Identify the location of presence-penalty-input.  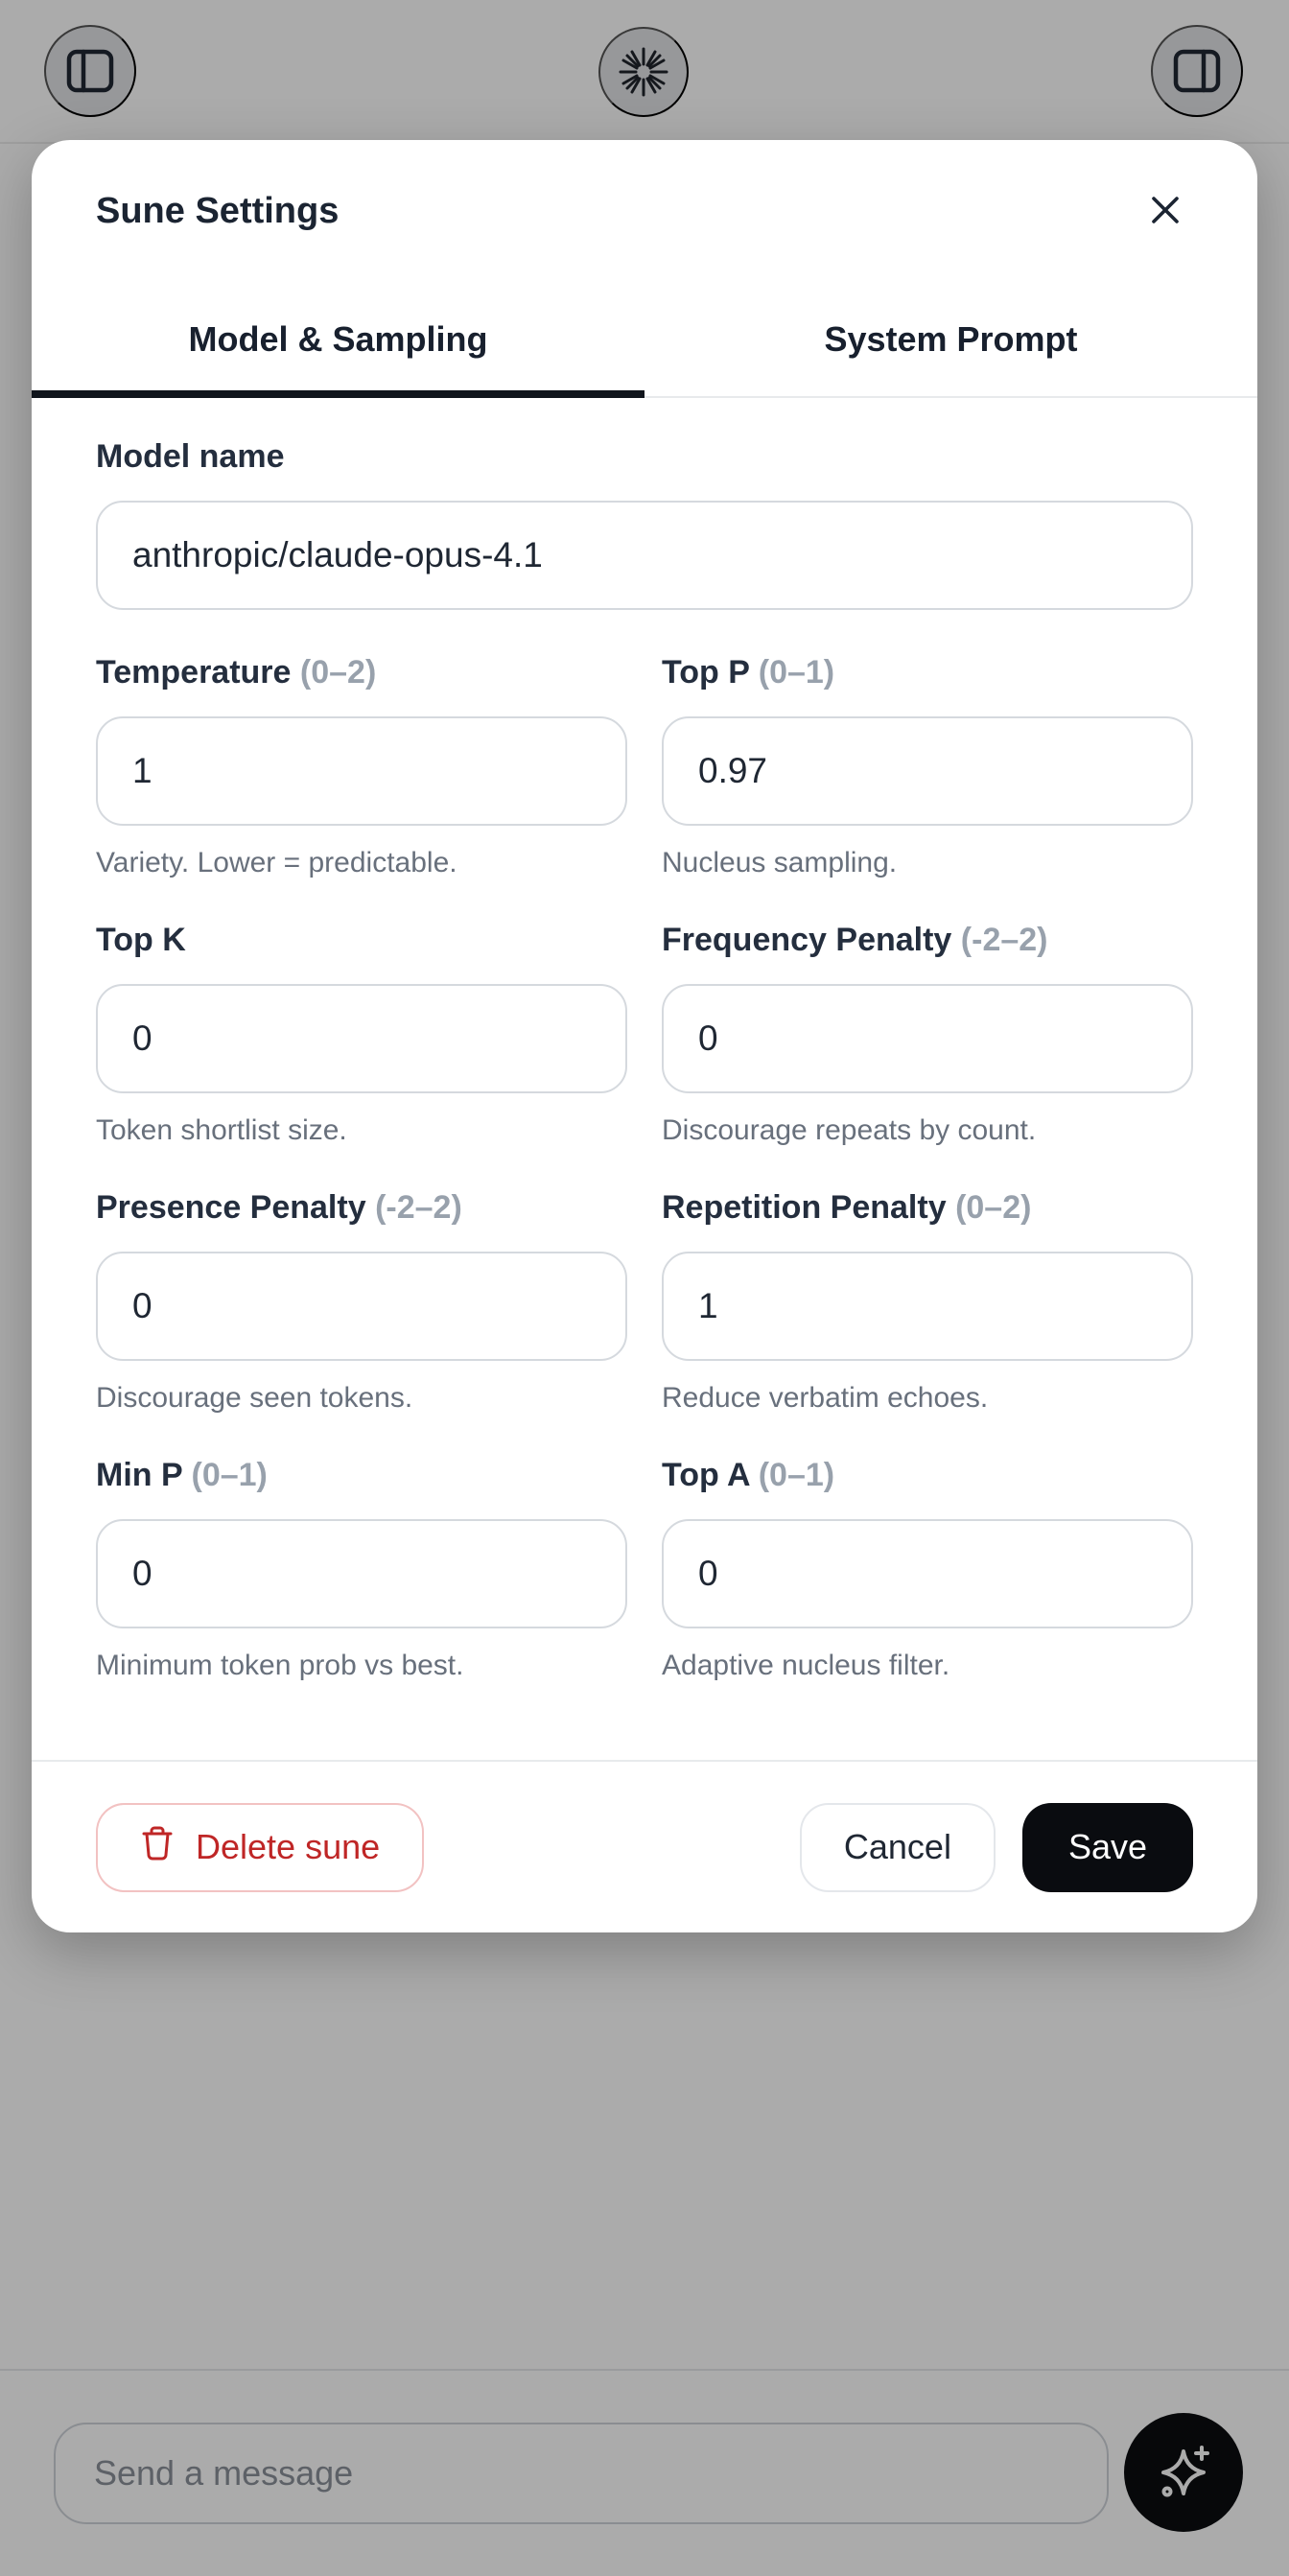
(361, 1306).